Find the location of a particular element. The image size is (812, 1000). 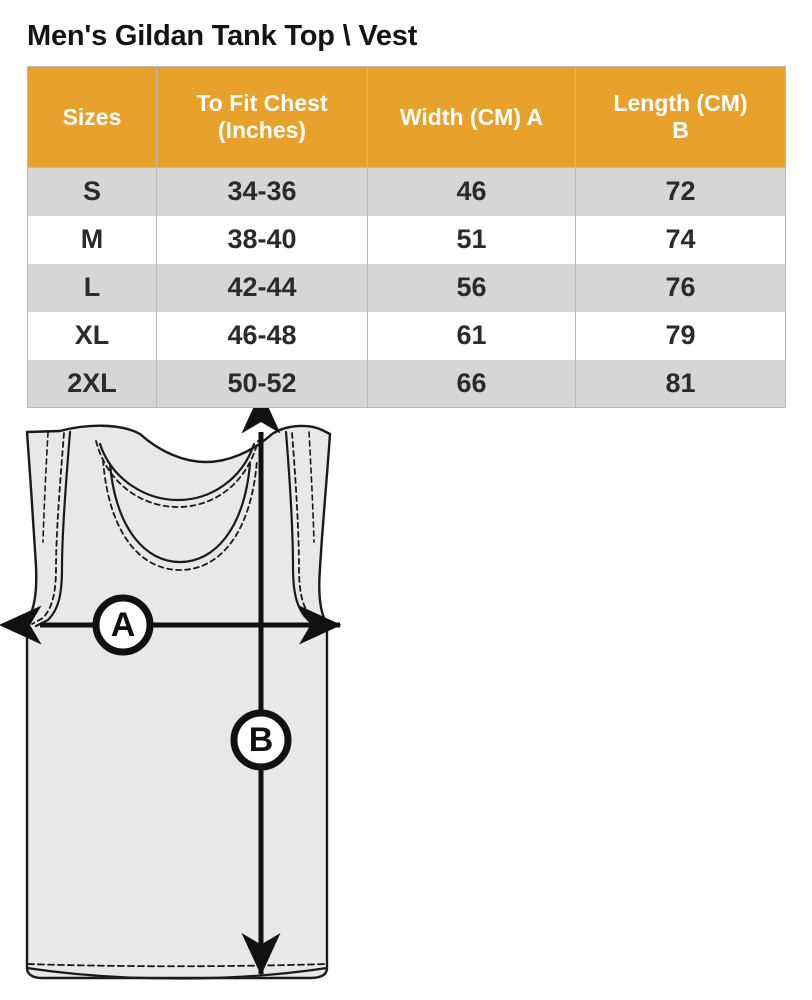

marker-a-circle is located at coordinates (123, 625).